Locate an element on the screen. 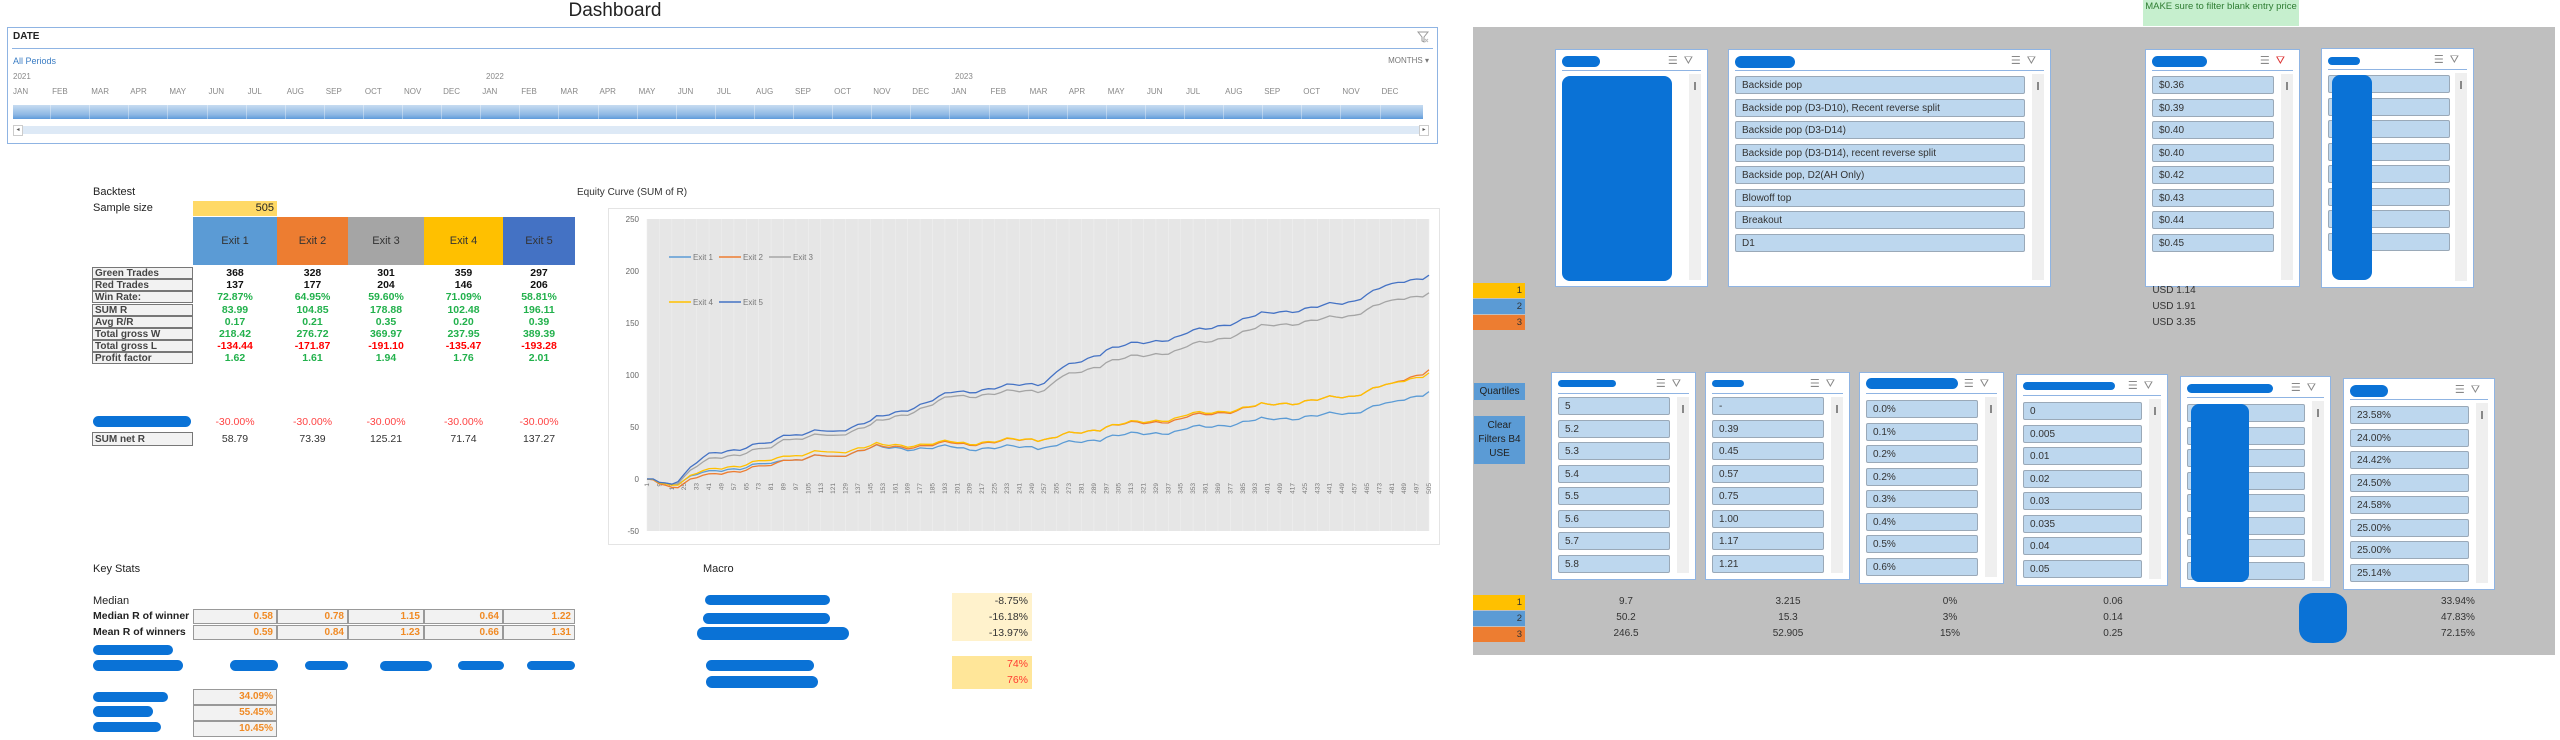 Image resolution: width=2560 pixels, height=740 pixels. slicer-item: 1.17 is located at coordinates (1768, 541).